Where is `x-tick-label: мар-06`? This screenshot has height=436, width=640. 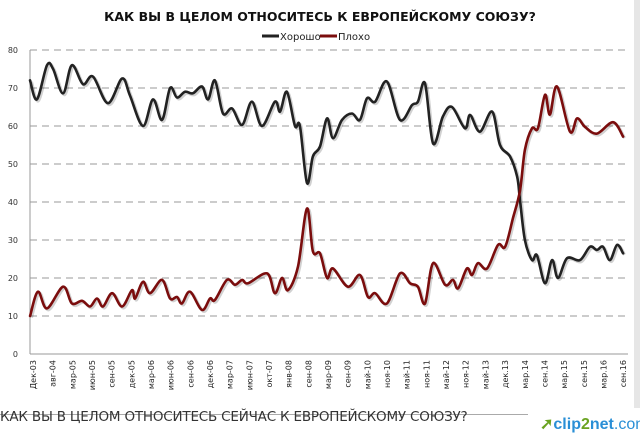
x-tick-label: мар-06 is located at coordinates (151, 374).